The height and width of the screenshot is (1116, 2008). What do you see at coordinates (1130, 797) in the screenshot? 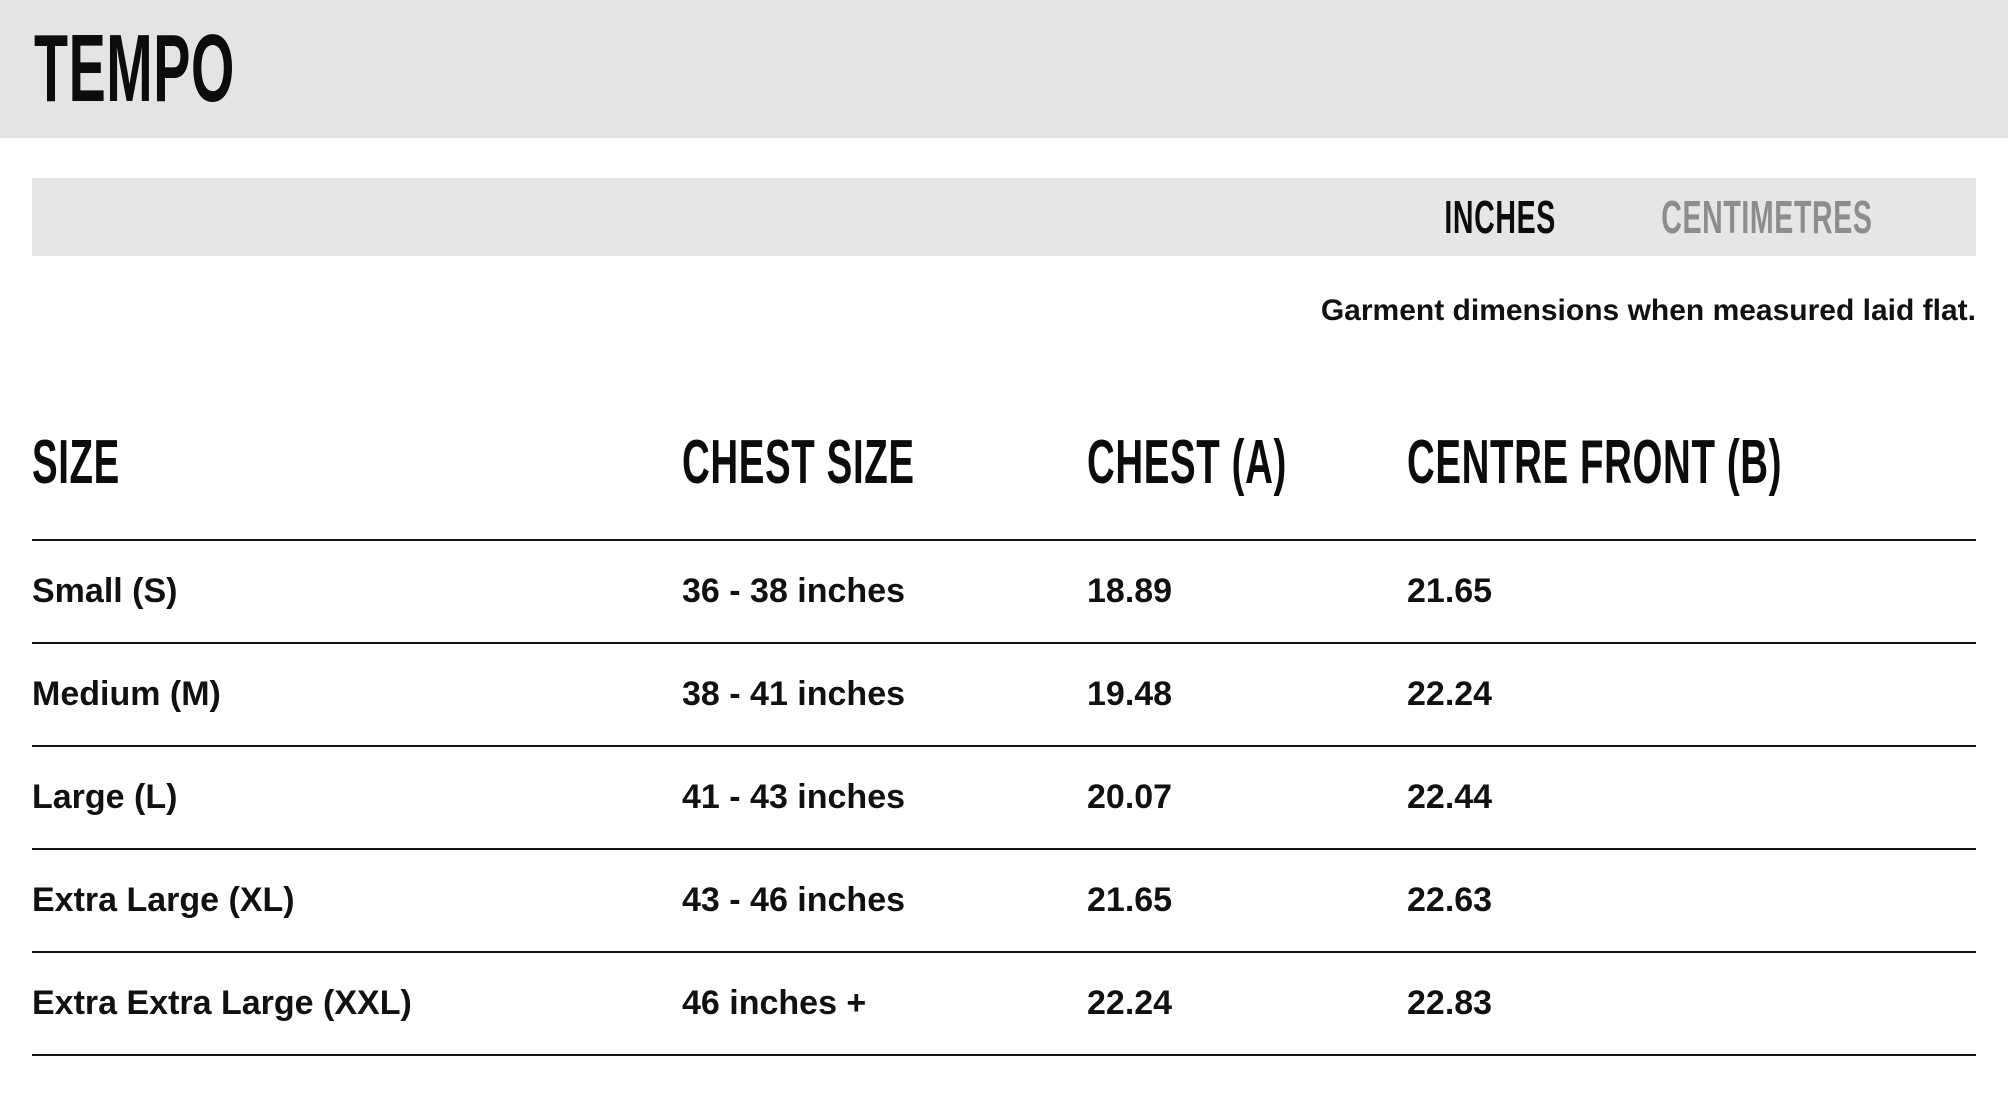
I see `table-cell: 20.07` at bounding box center [1130, 797].